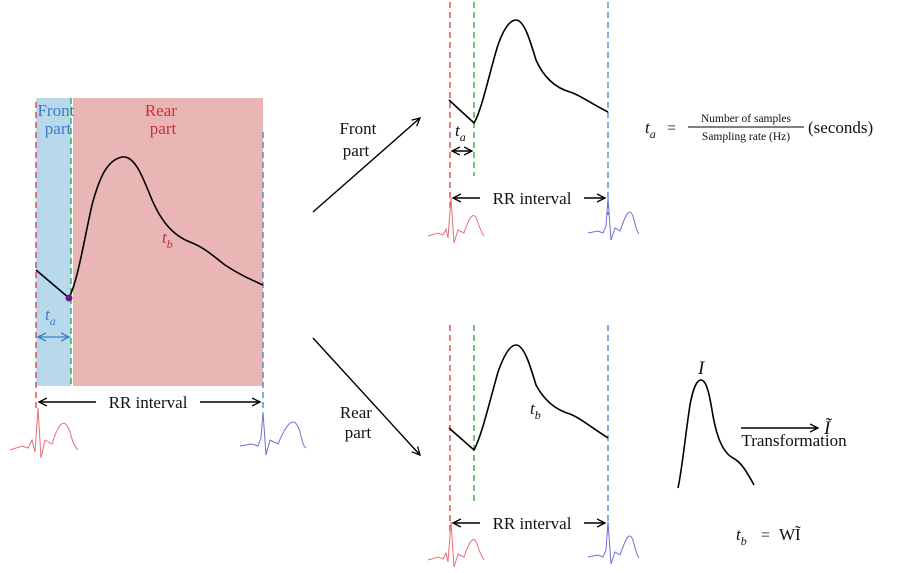 The image size is (904, 573). Describe the element at coordinates (359, 139) in the screenshot. I see `front-branch-label: Front part` at that location.